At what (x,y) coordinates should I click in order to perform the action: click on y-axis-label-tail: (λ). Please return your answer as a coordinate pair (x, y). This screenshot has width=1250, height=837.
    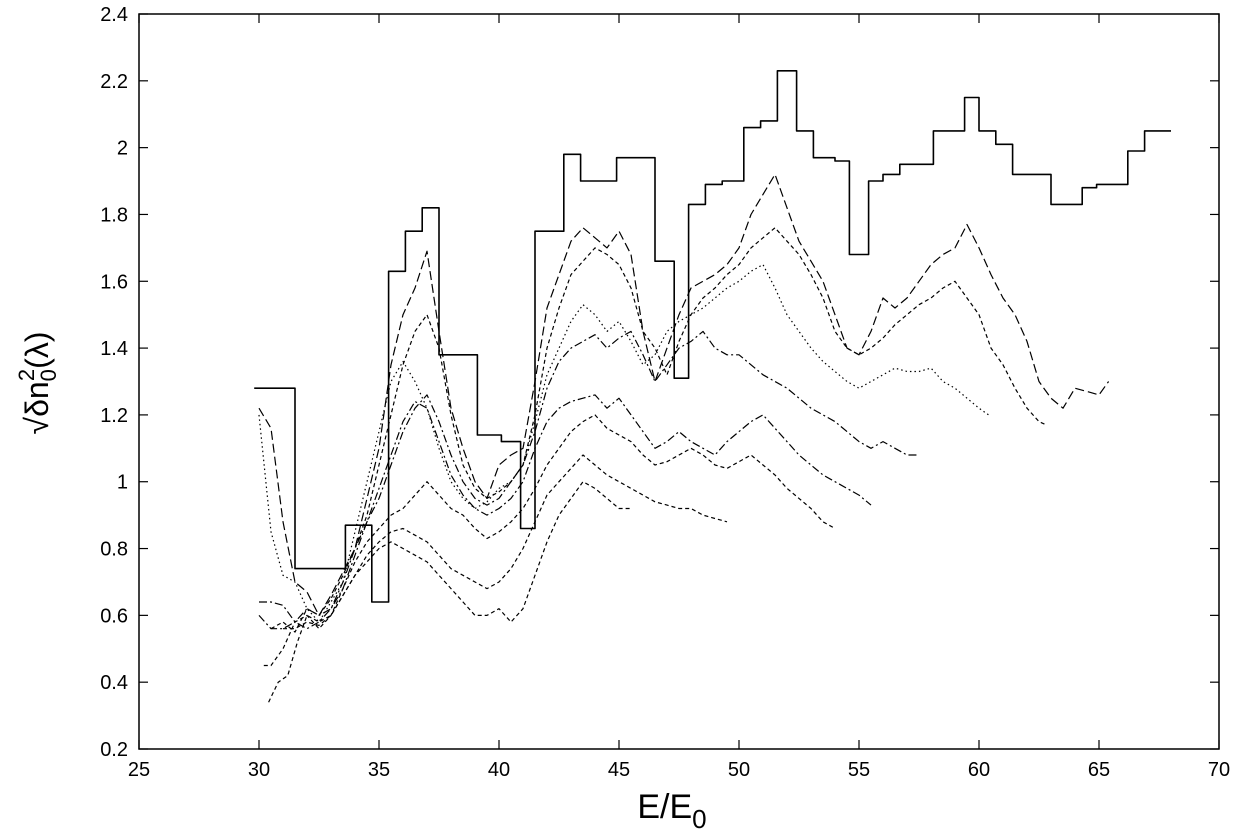
    Looking at the image, I should click on (37, 350).